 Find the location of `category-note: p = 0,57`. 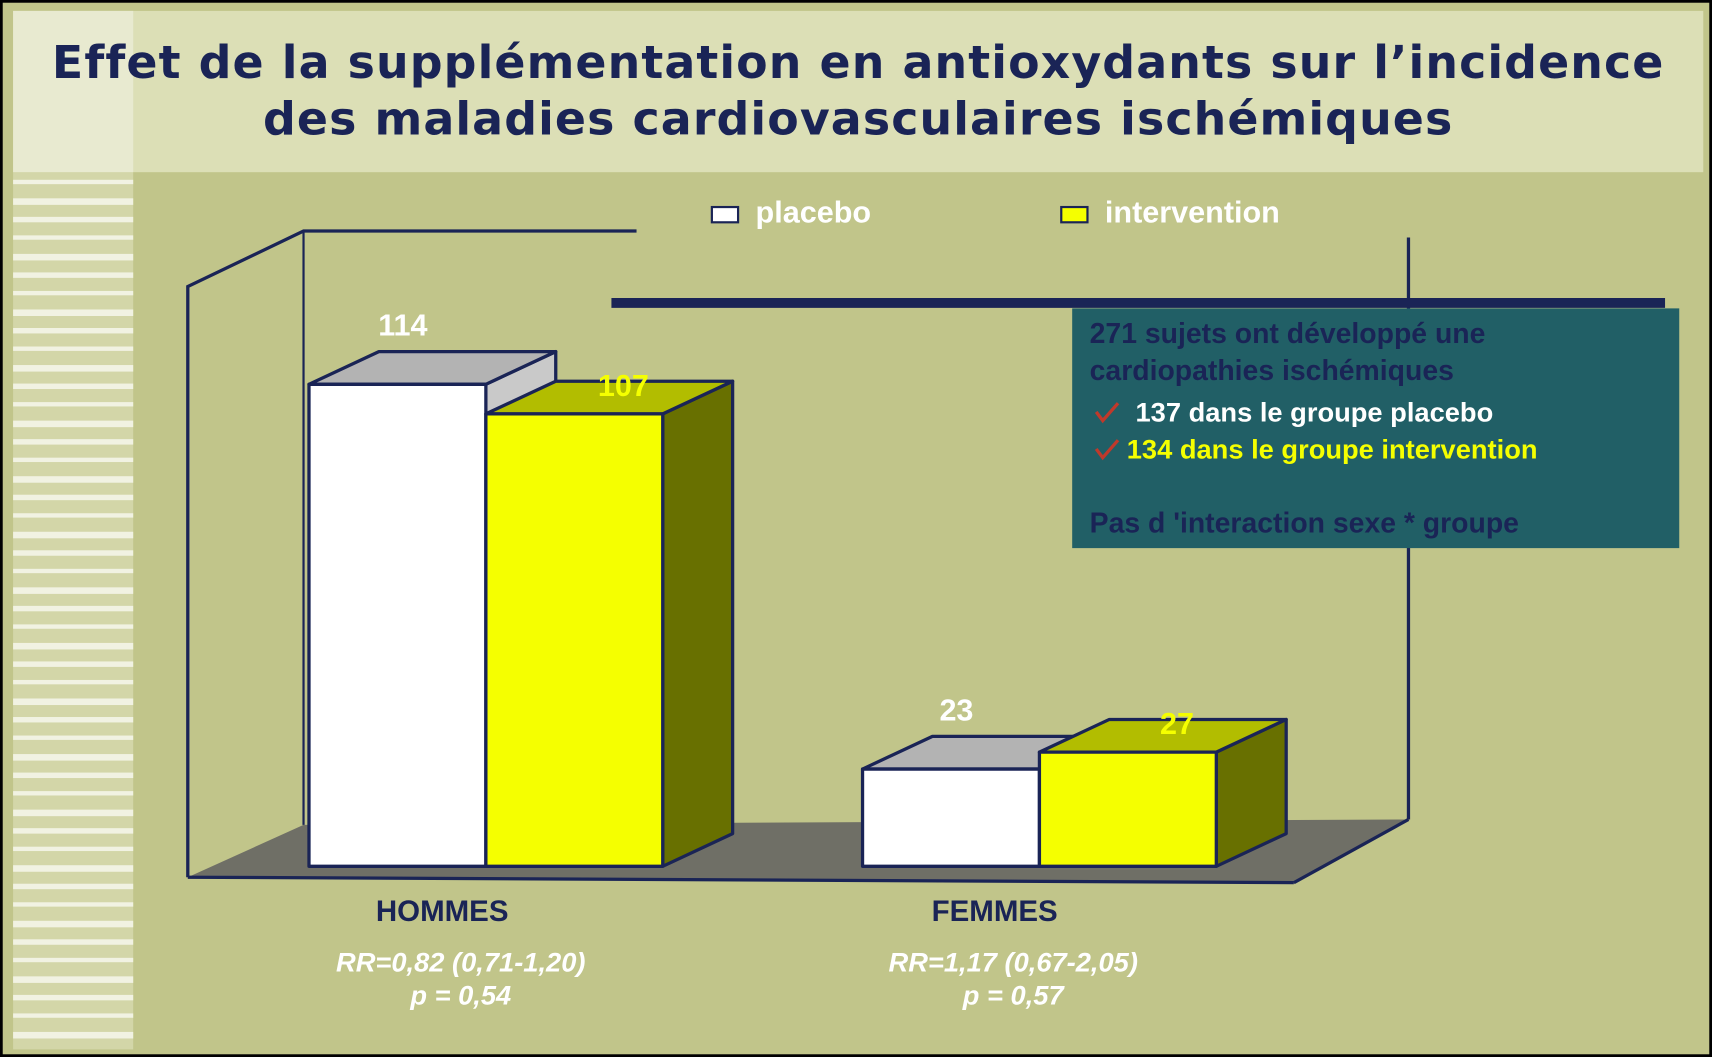

category-note: p = 0,57 is located at coordinates (1014, 994).